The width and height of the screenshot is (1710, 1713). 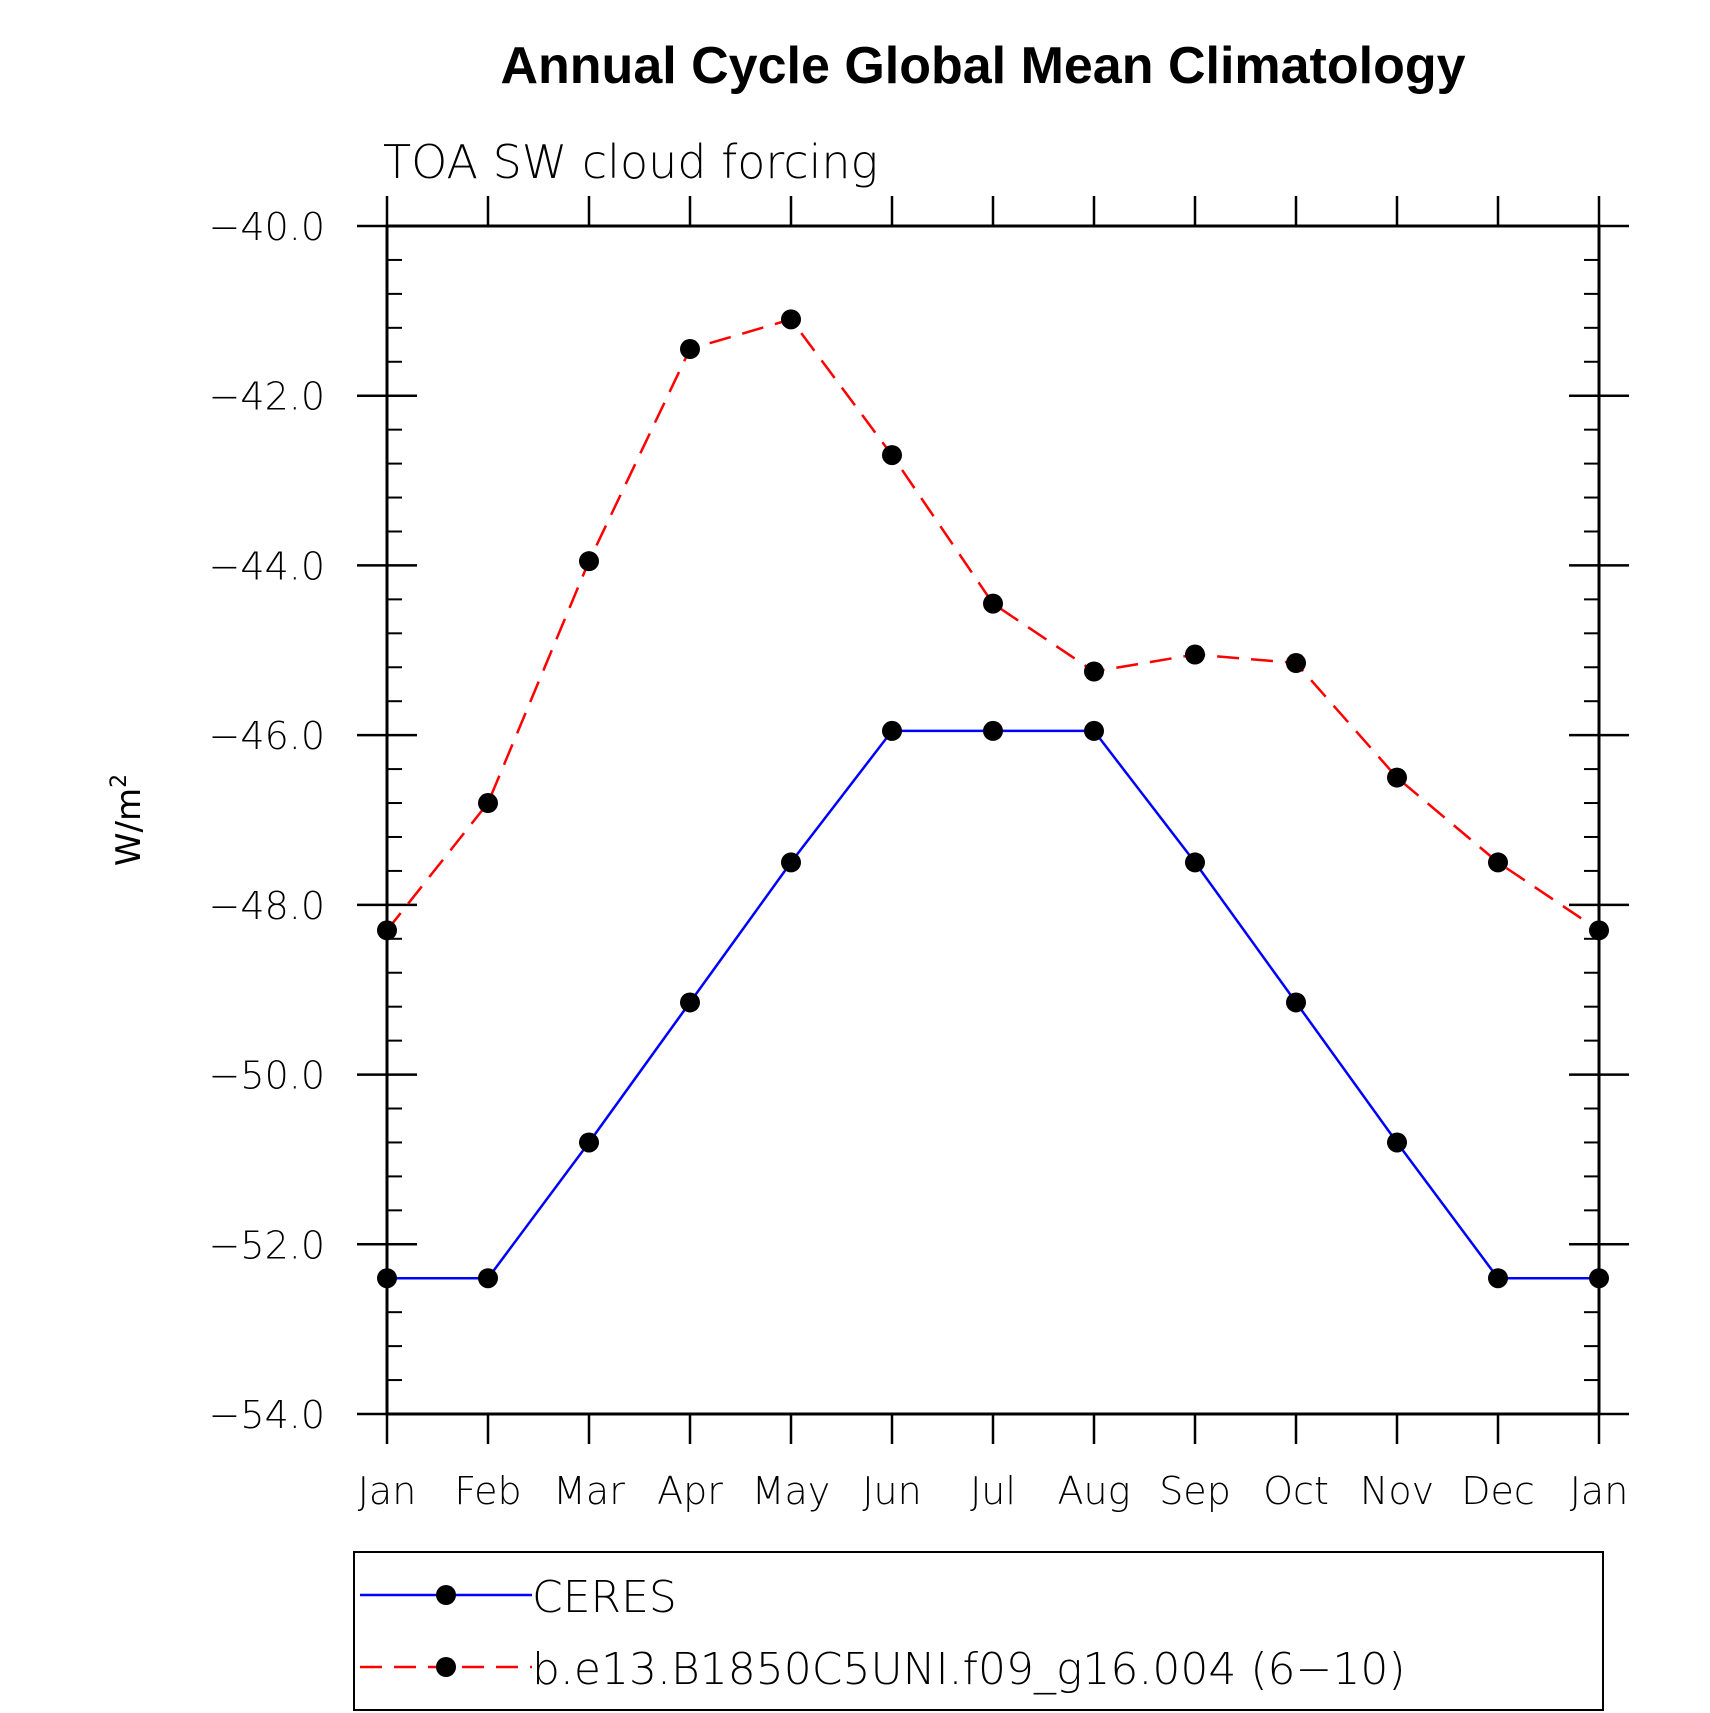 I want to click on chart-subtitle: TOA SW cloud forcing, so click(x=630, y=162).